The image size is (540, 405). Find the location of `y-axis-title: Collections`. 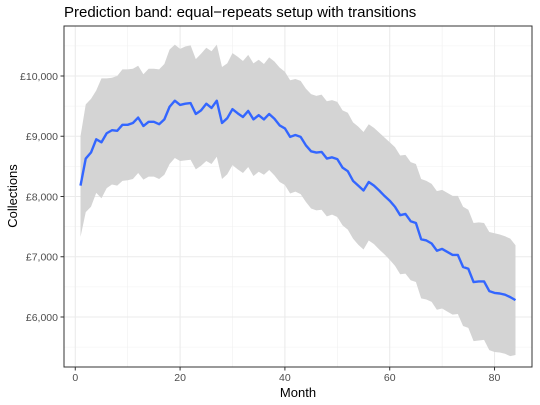

y-axis-title: Collections is located at coordinates (12, 196).